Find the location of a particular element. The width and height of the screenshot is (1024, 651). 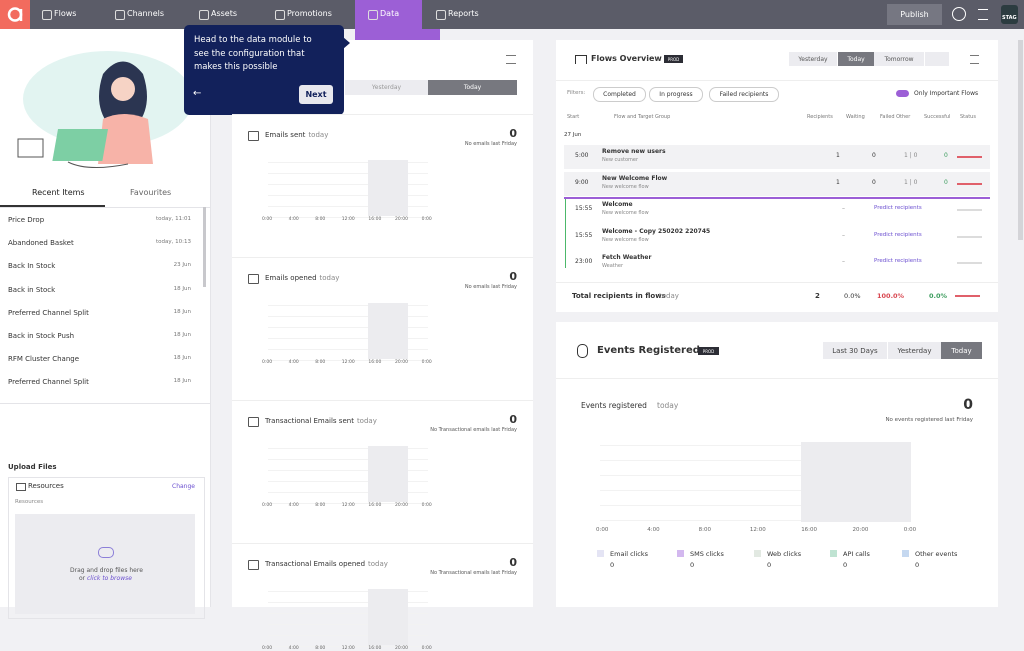

menu-item: Files is located at coordinates (388, 68).